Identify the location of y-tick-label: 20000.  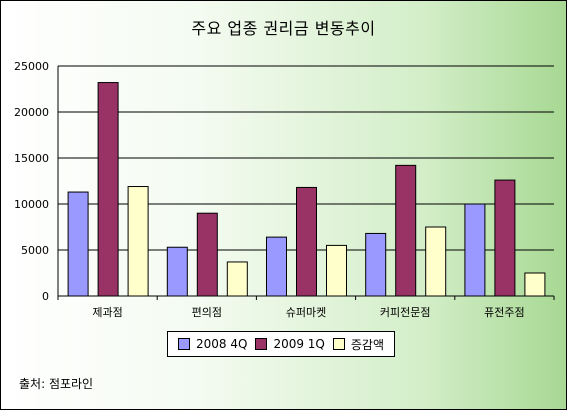
(31, 112).